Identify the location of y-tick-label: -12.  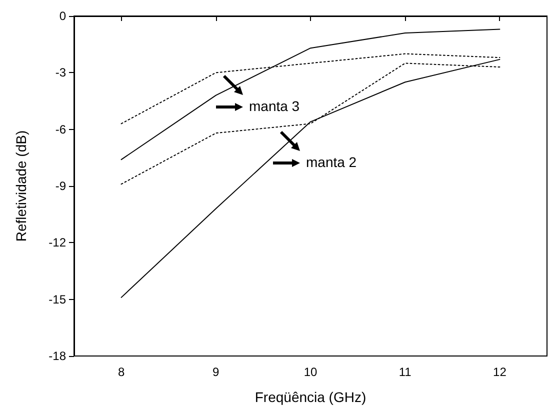
(57, 243).